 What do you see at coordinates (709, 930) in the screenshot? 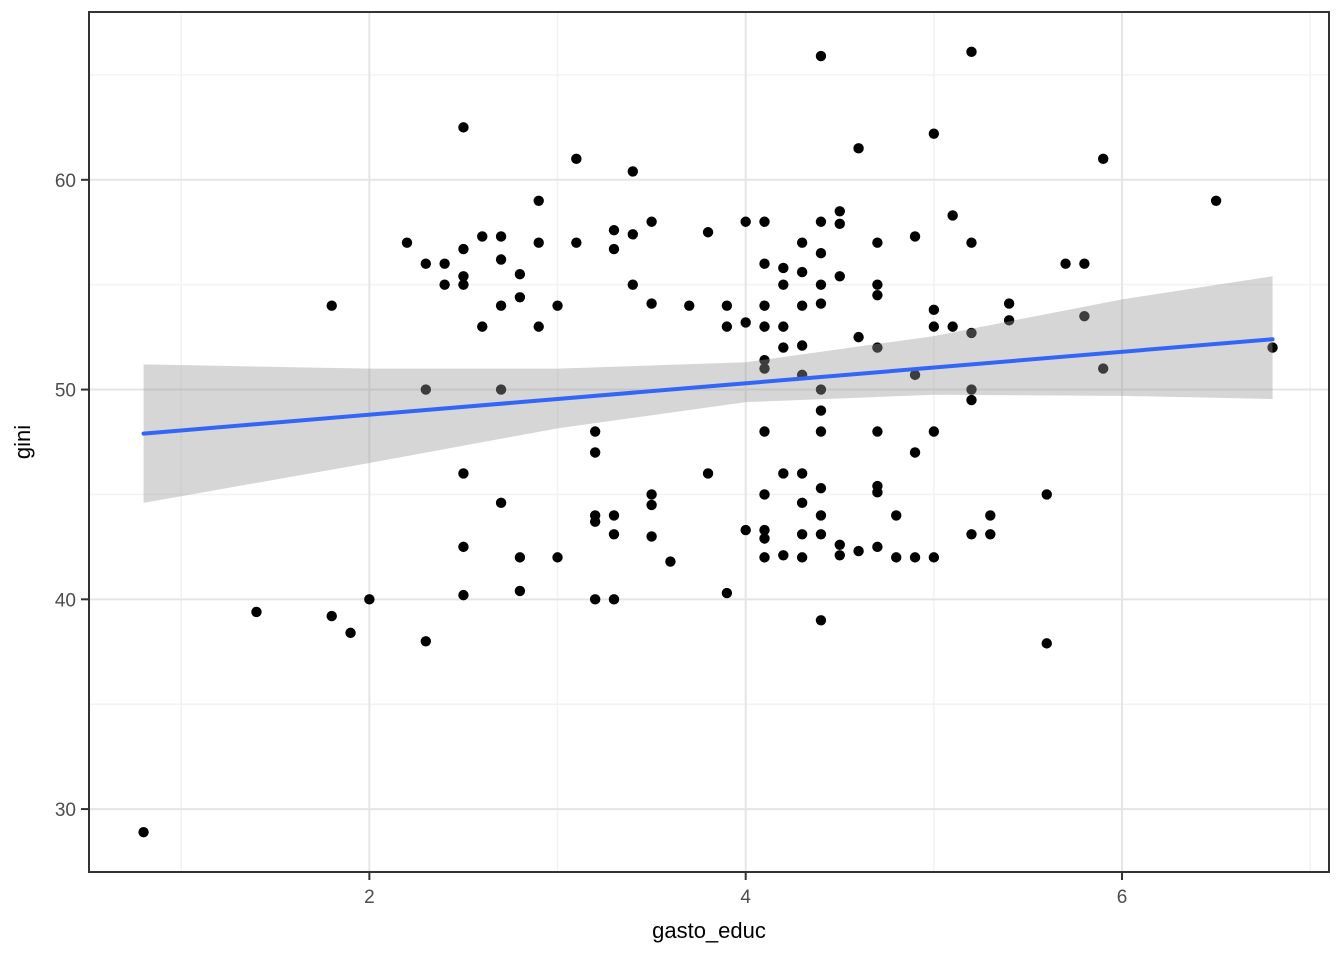
I see `x-axis-title: gasto_educ` at bounding box center [709, 930].